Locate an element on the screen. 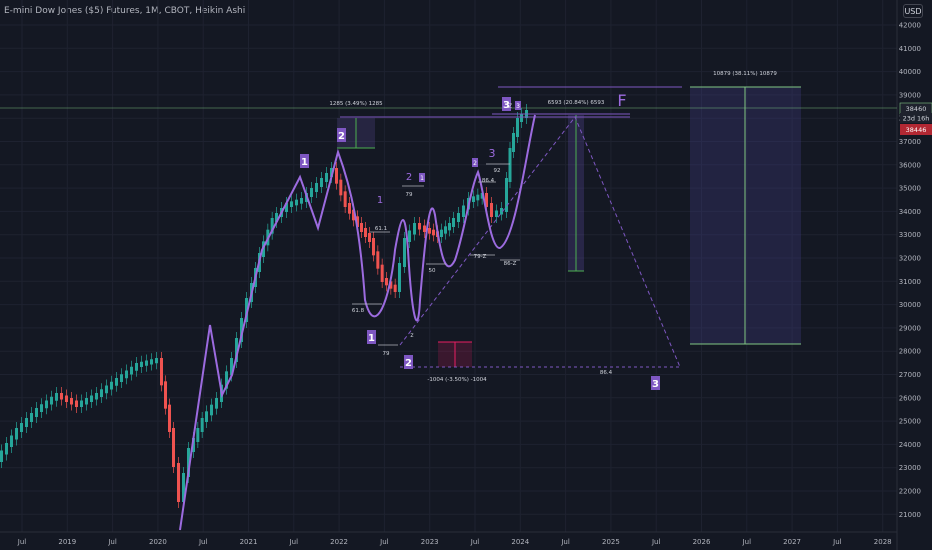 This screenshot has height=550, width=932. currency-button: USD is located at coordinates (913, 11).